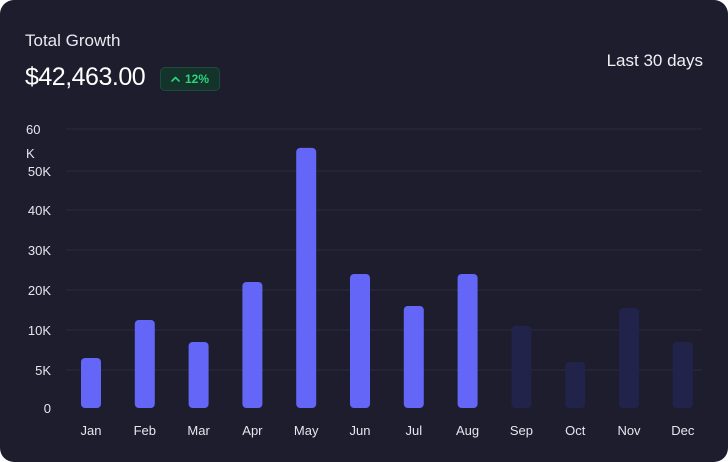 Image resolution: width=728 pixels, height=462 pixels. I want to click on y-tick-label: 30K, so click(39, 250).